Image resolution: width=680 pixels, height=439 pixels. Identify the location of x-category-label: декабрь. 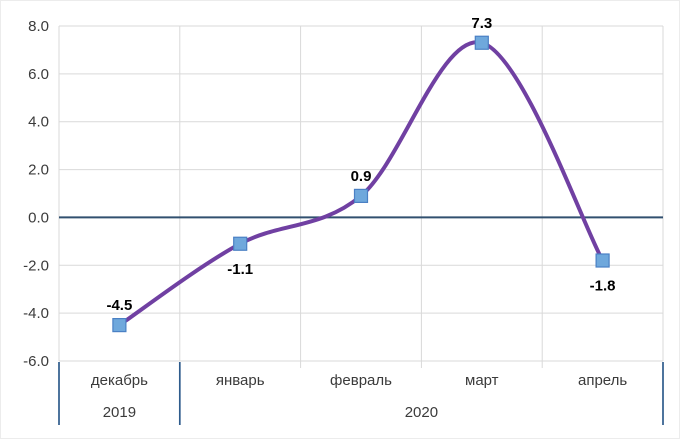
(119, 380).